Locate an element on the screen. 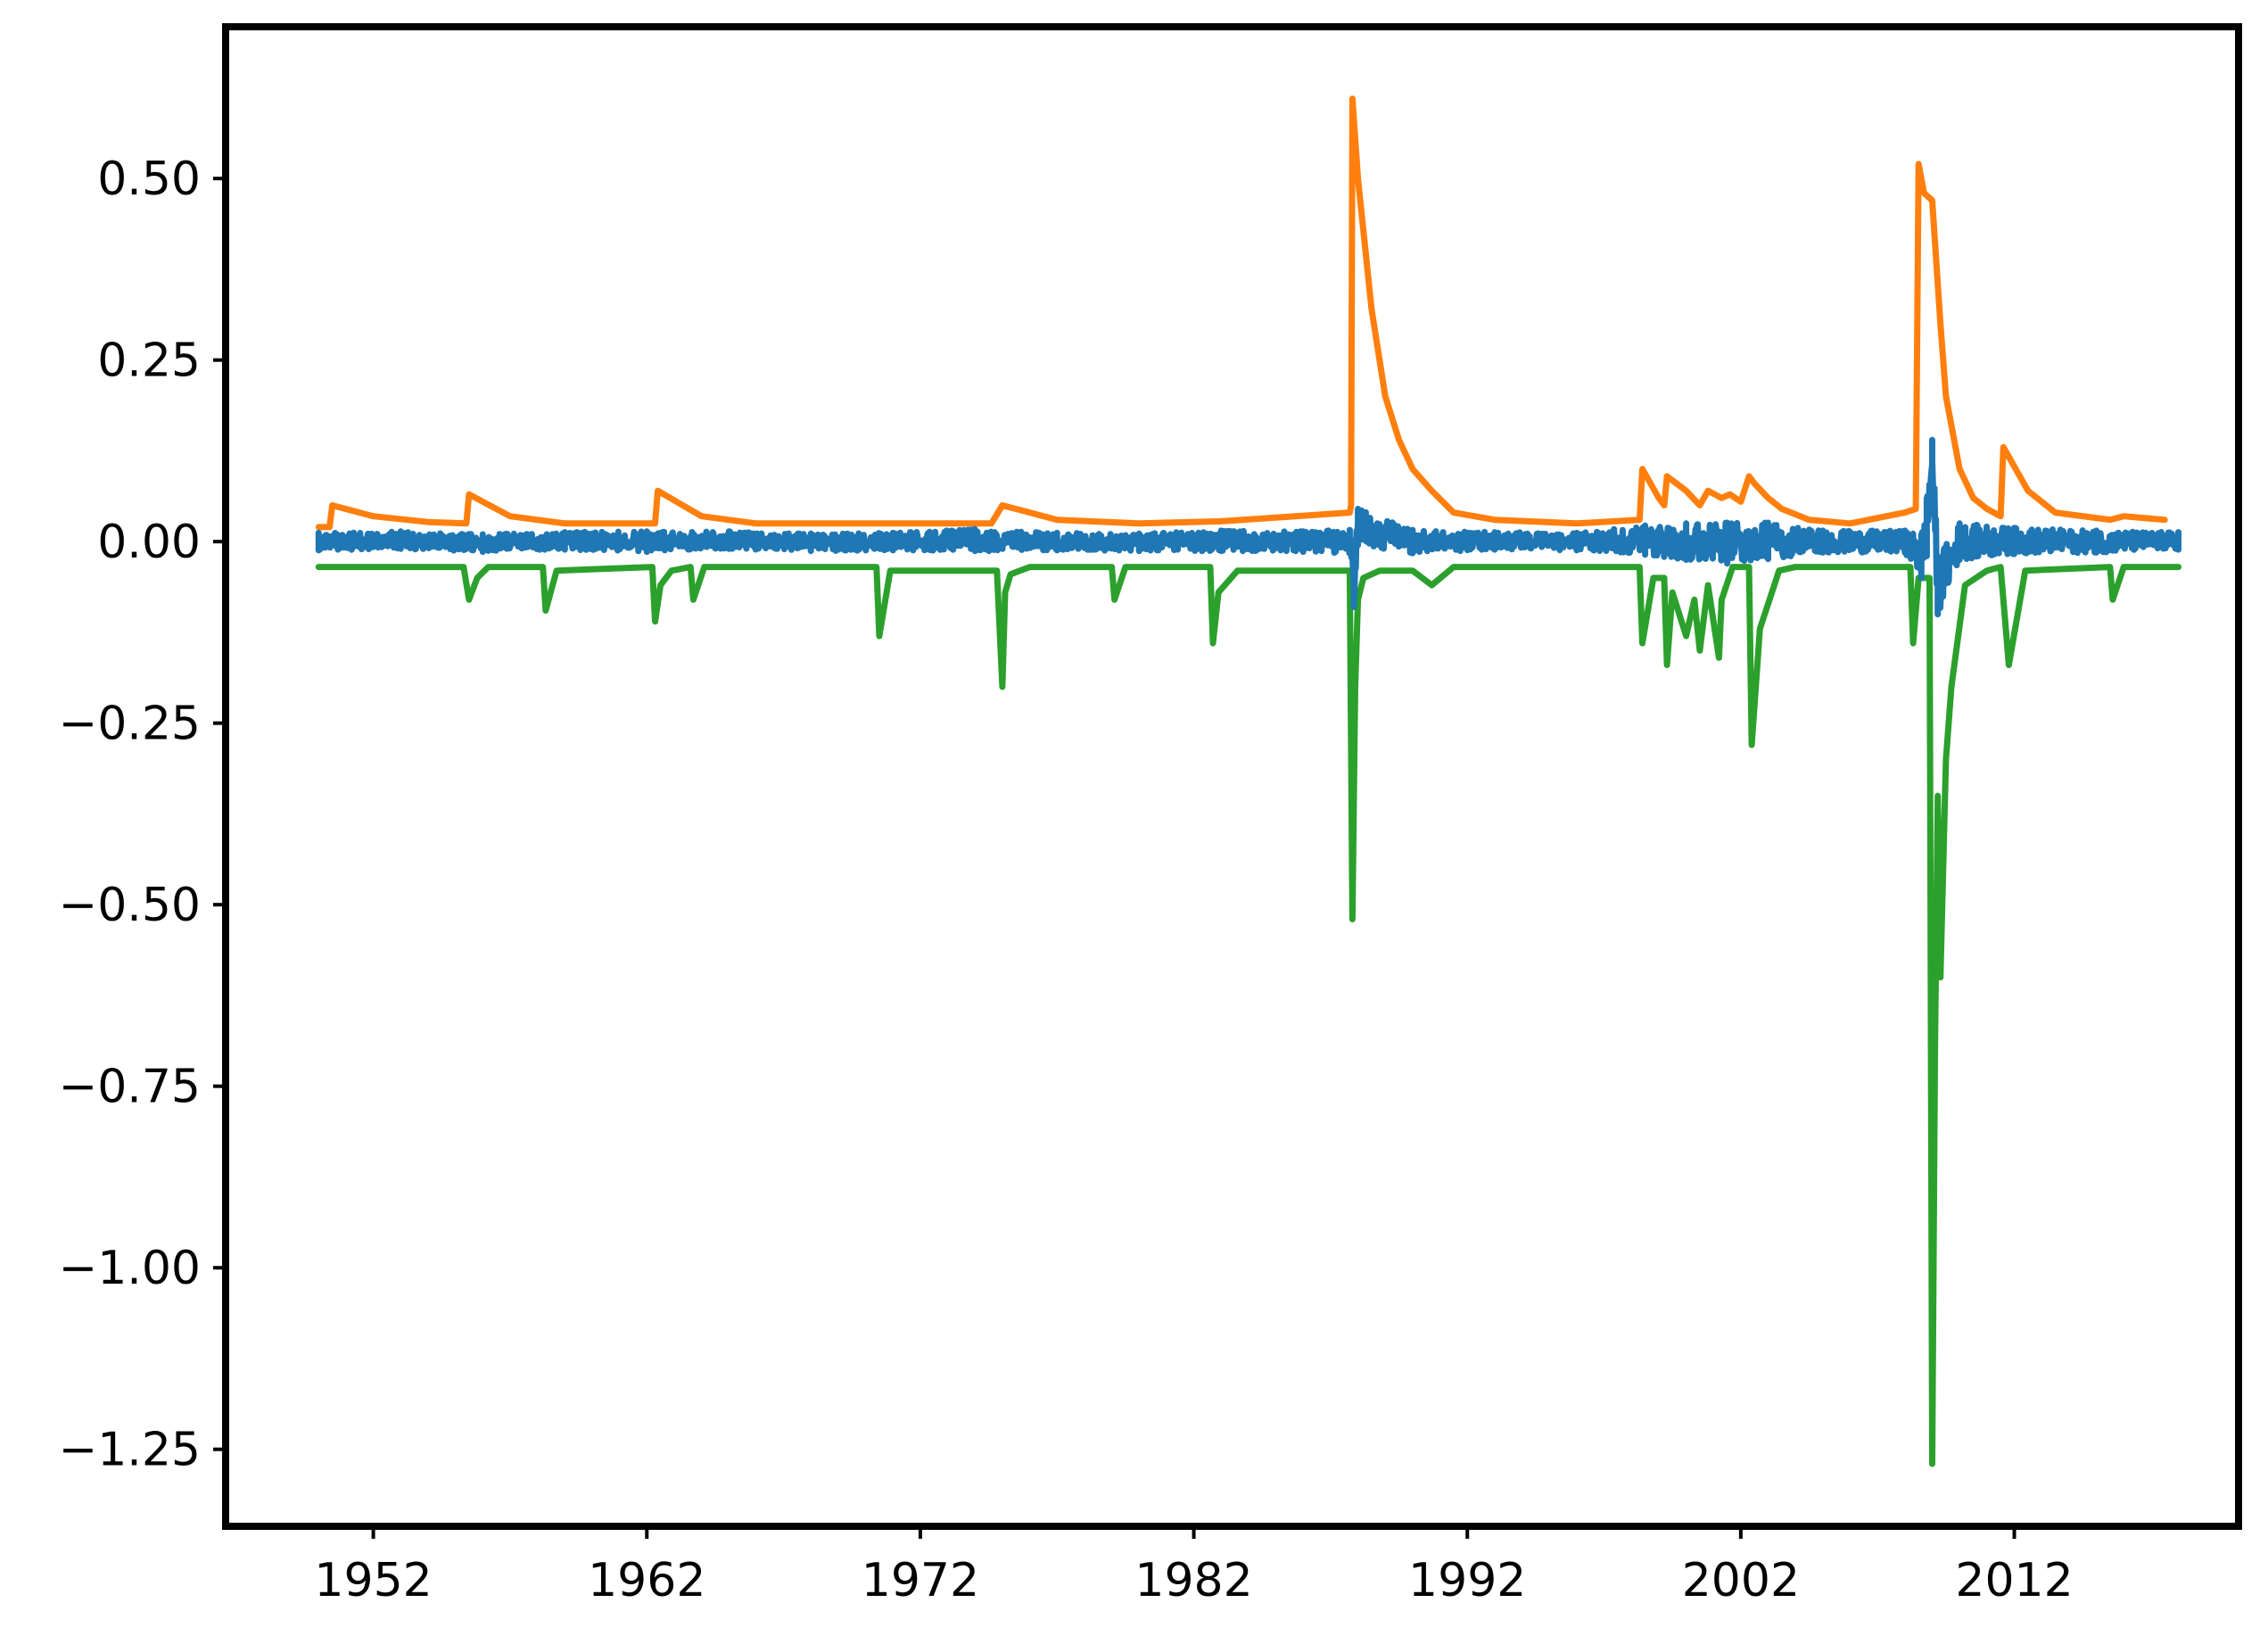  y-tick-label: 0.50 is located at coordinates (149, 179).